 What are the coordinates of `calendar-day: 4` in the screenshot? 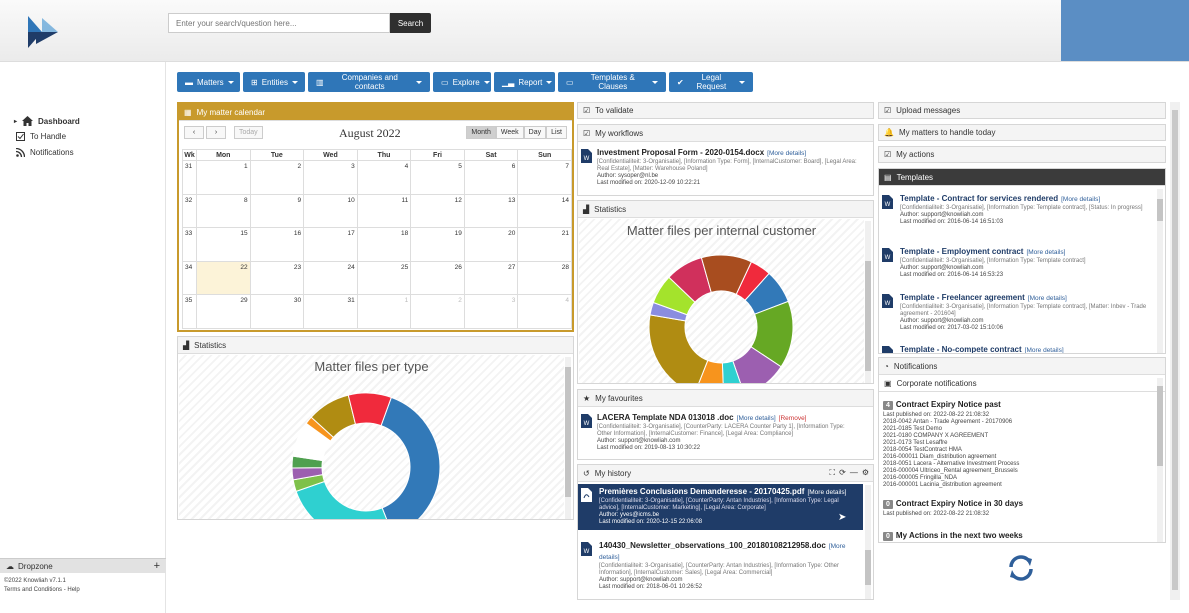 It's located at (384, 177).